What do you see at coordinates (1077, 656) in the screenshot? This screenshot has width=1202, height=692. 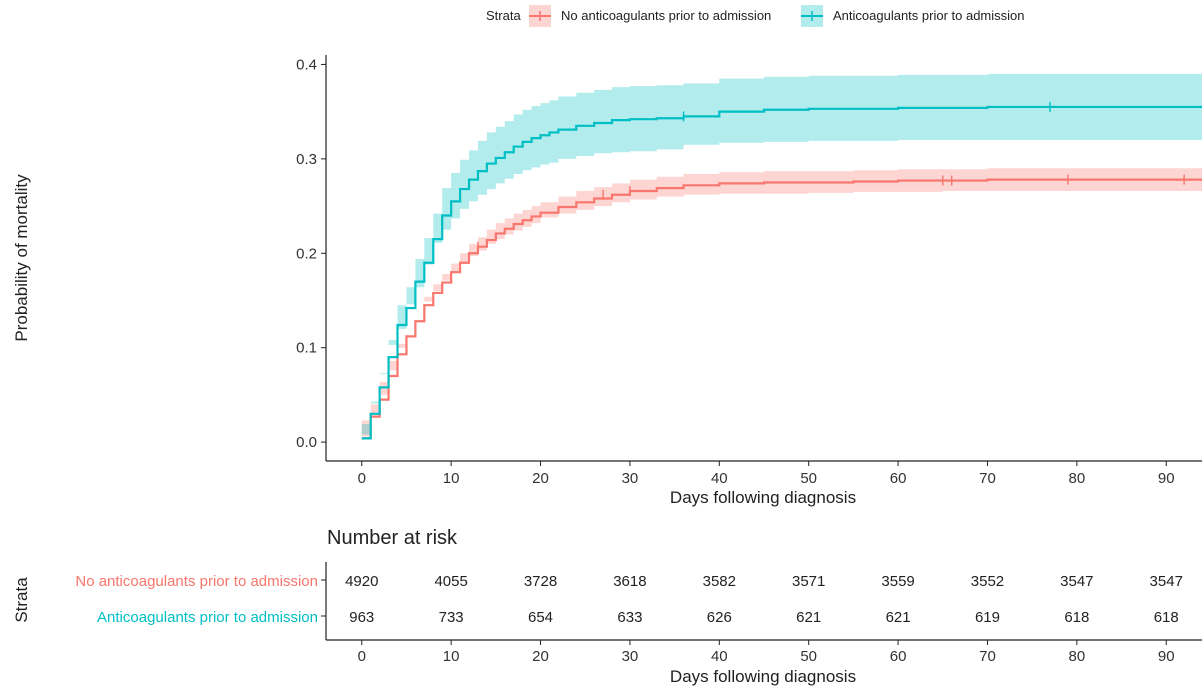 I see `risk-x-tick-label: 80` at bounding box center [1077, 656].